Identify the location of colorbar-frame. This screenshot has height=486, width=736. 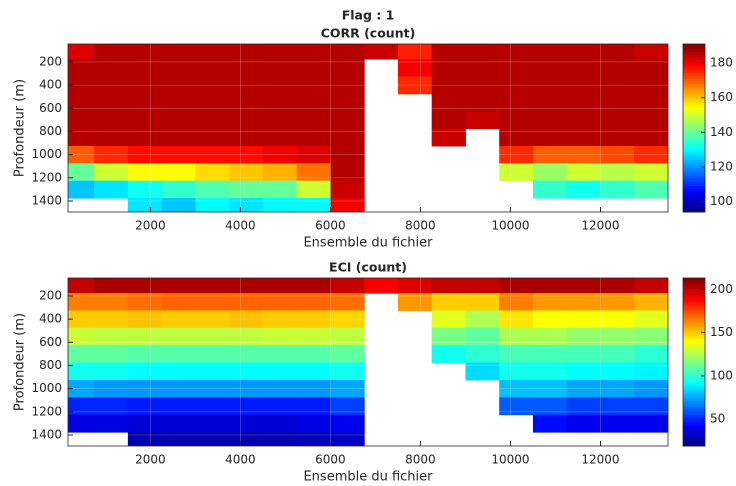
(694, 128).